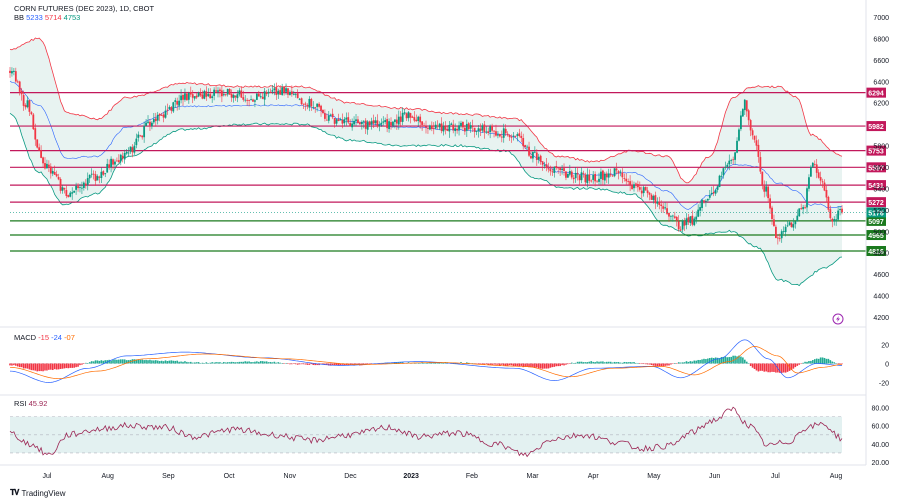 This screenshot has height=502, width=914. What do you see at coordinates (876, 203) in the screenshot?
I see `level-label-5272: 5272` at bounding box center [876, 203].